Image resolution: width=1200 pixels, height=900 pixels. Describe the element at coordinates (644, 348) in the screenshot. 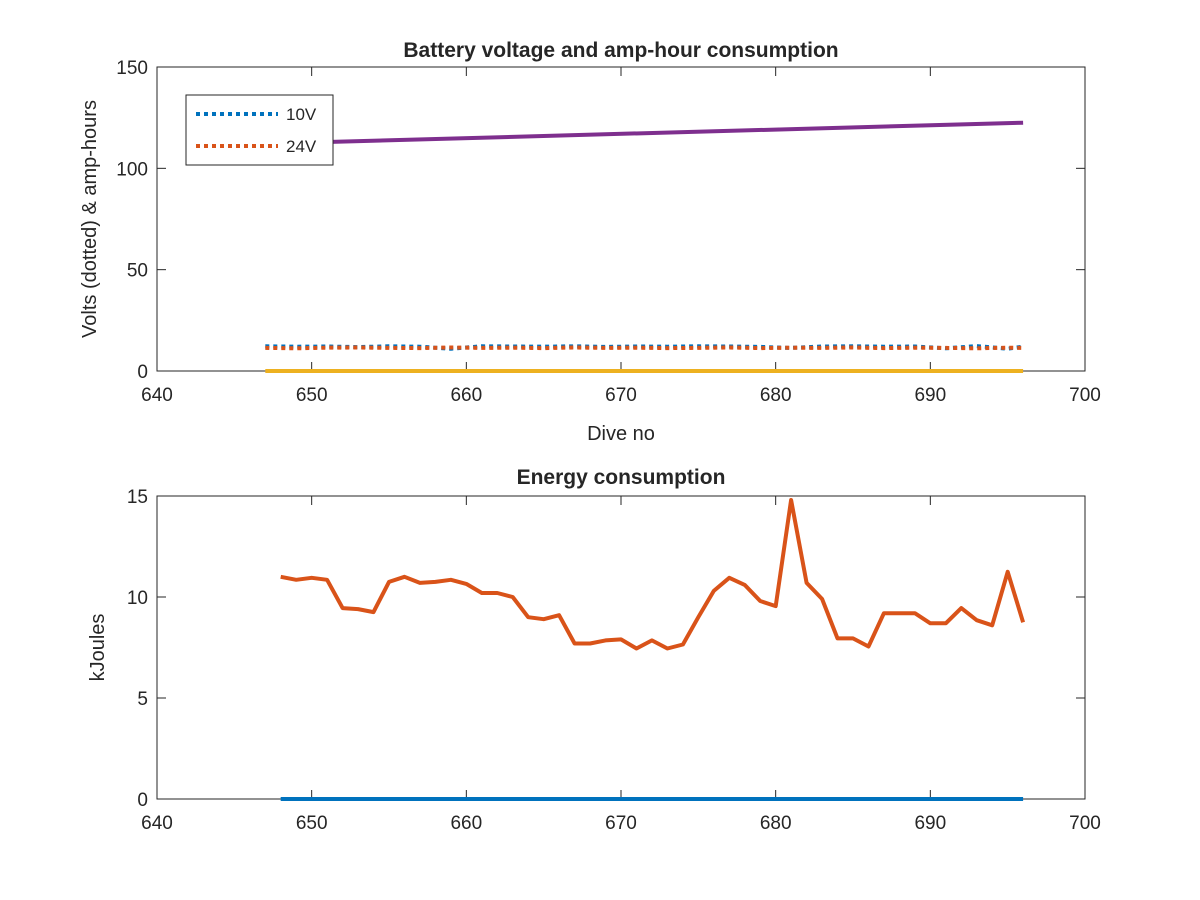

I see `series-line-24v` at that location.